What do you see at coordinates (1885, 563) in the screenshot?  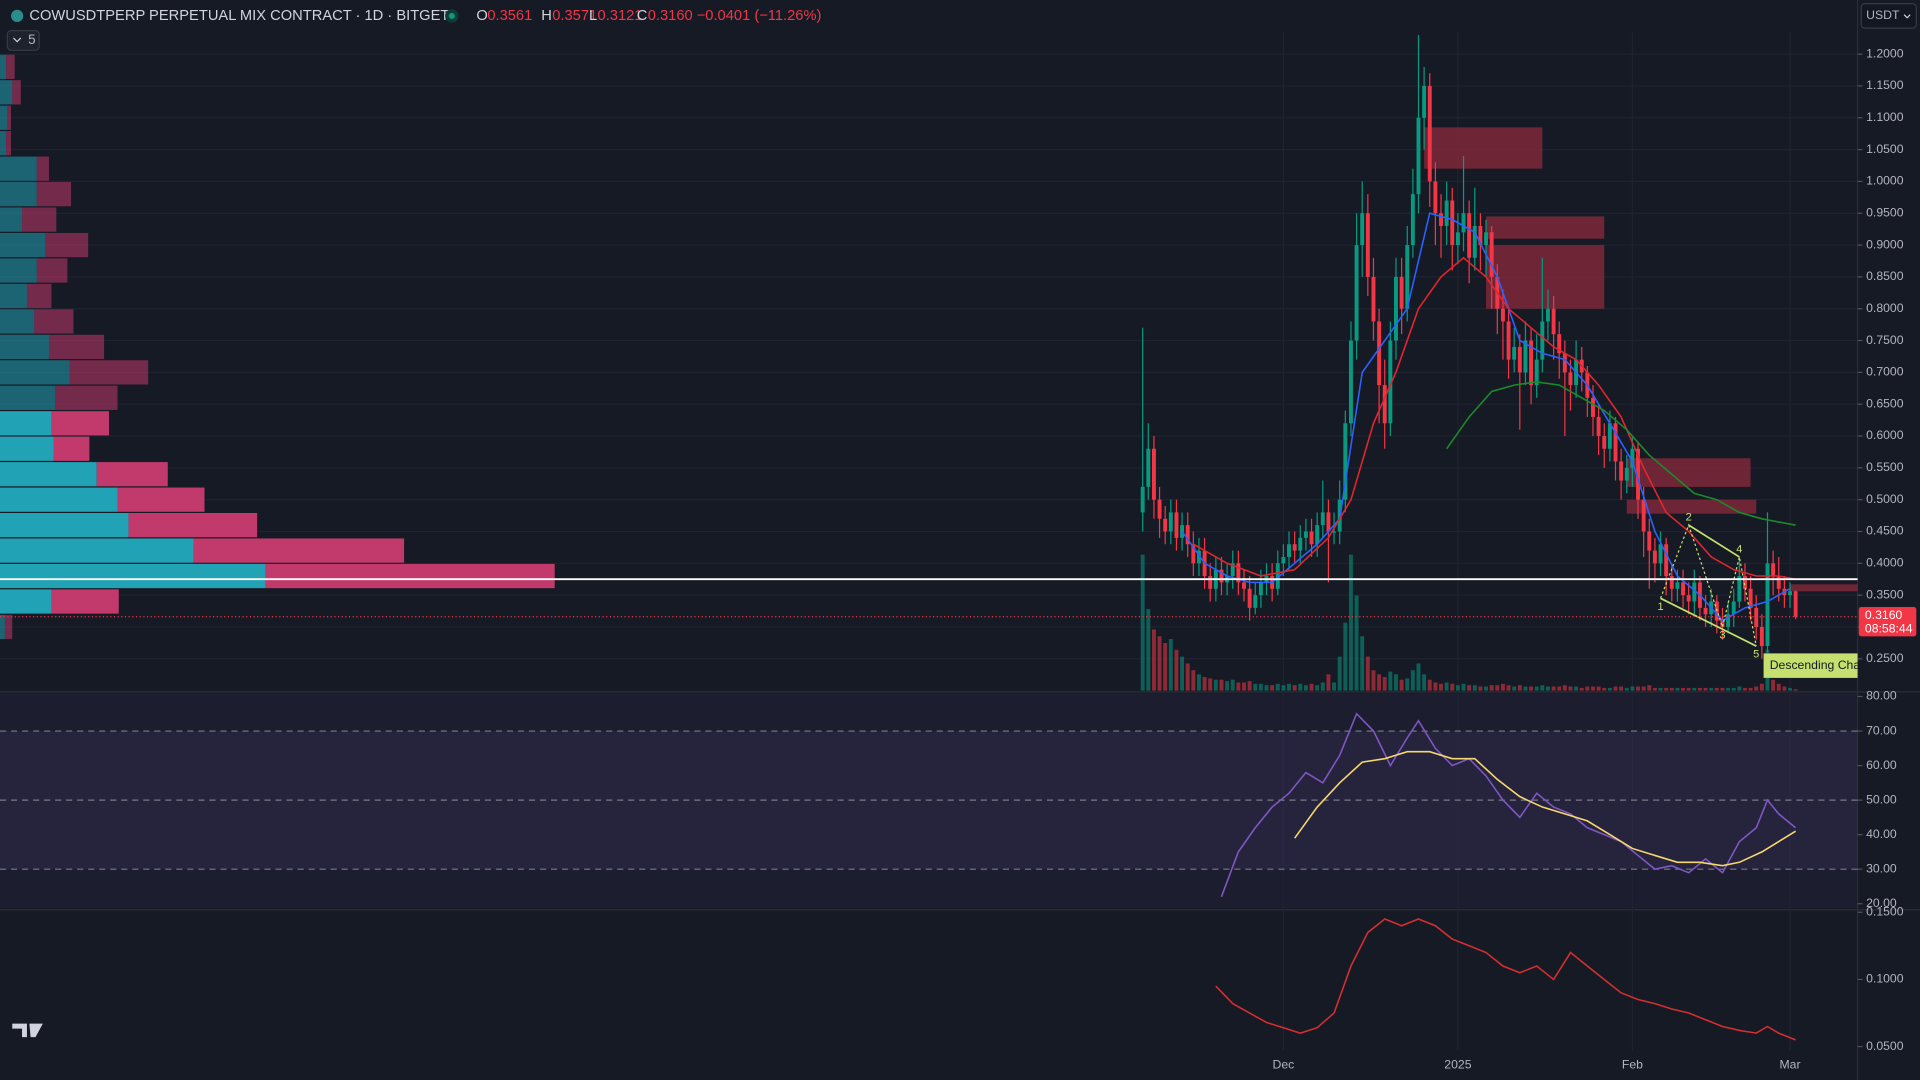 I see `y-tick-label: 0.4000` at bounding box center [1885, 563].